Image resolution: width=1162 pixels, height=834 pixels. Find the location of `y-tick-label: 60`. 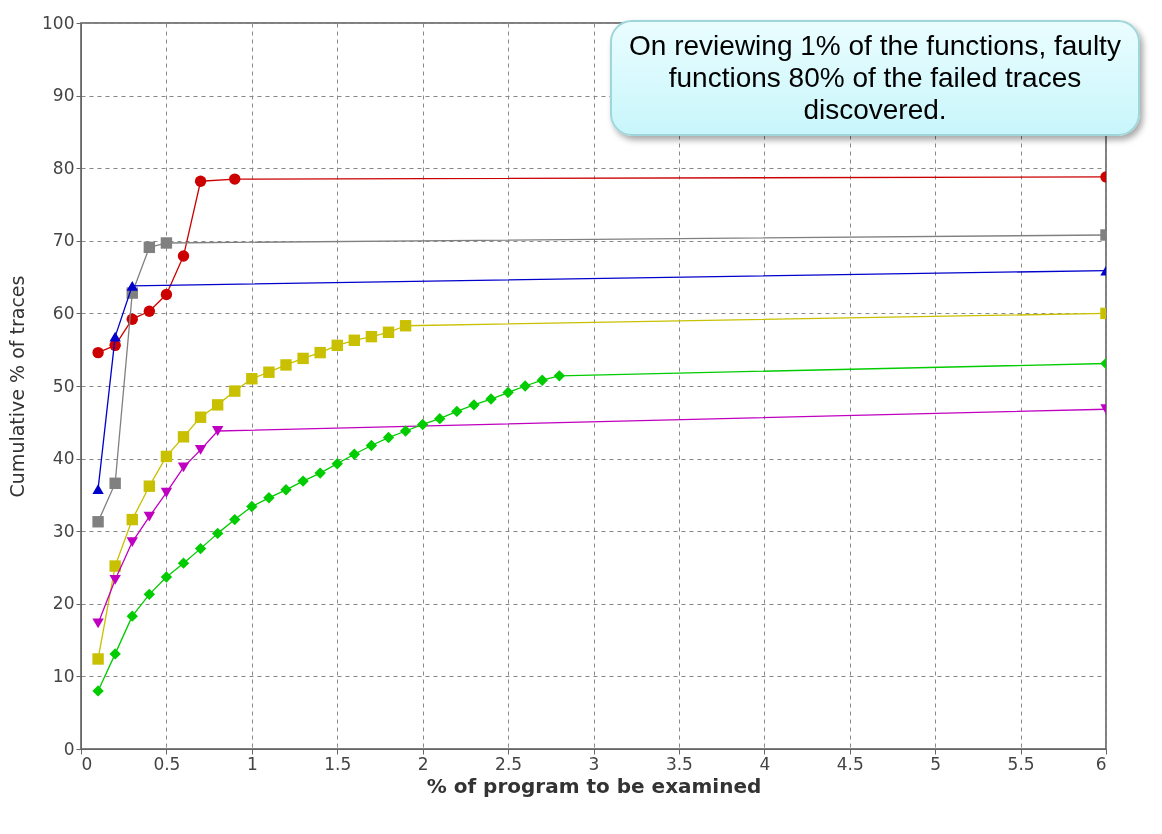

y-tick-label: 60 is located at coordinates (63, 312).